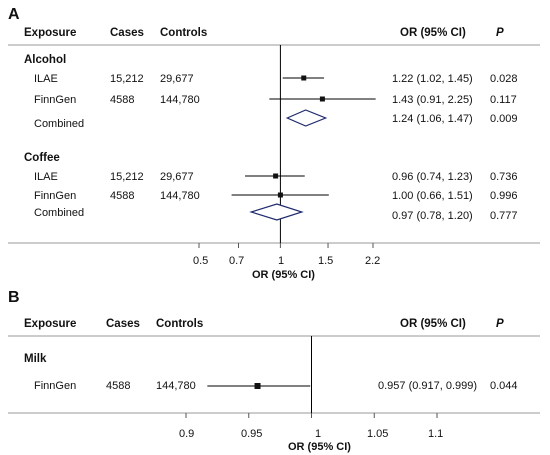 Image resolution: width=550 pixels, height=455 pixels. Describe the element at coordinates (378, 434) in the screenshot. I see `x-tick-label: 1.05` at that location.